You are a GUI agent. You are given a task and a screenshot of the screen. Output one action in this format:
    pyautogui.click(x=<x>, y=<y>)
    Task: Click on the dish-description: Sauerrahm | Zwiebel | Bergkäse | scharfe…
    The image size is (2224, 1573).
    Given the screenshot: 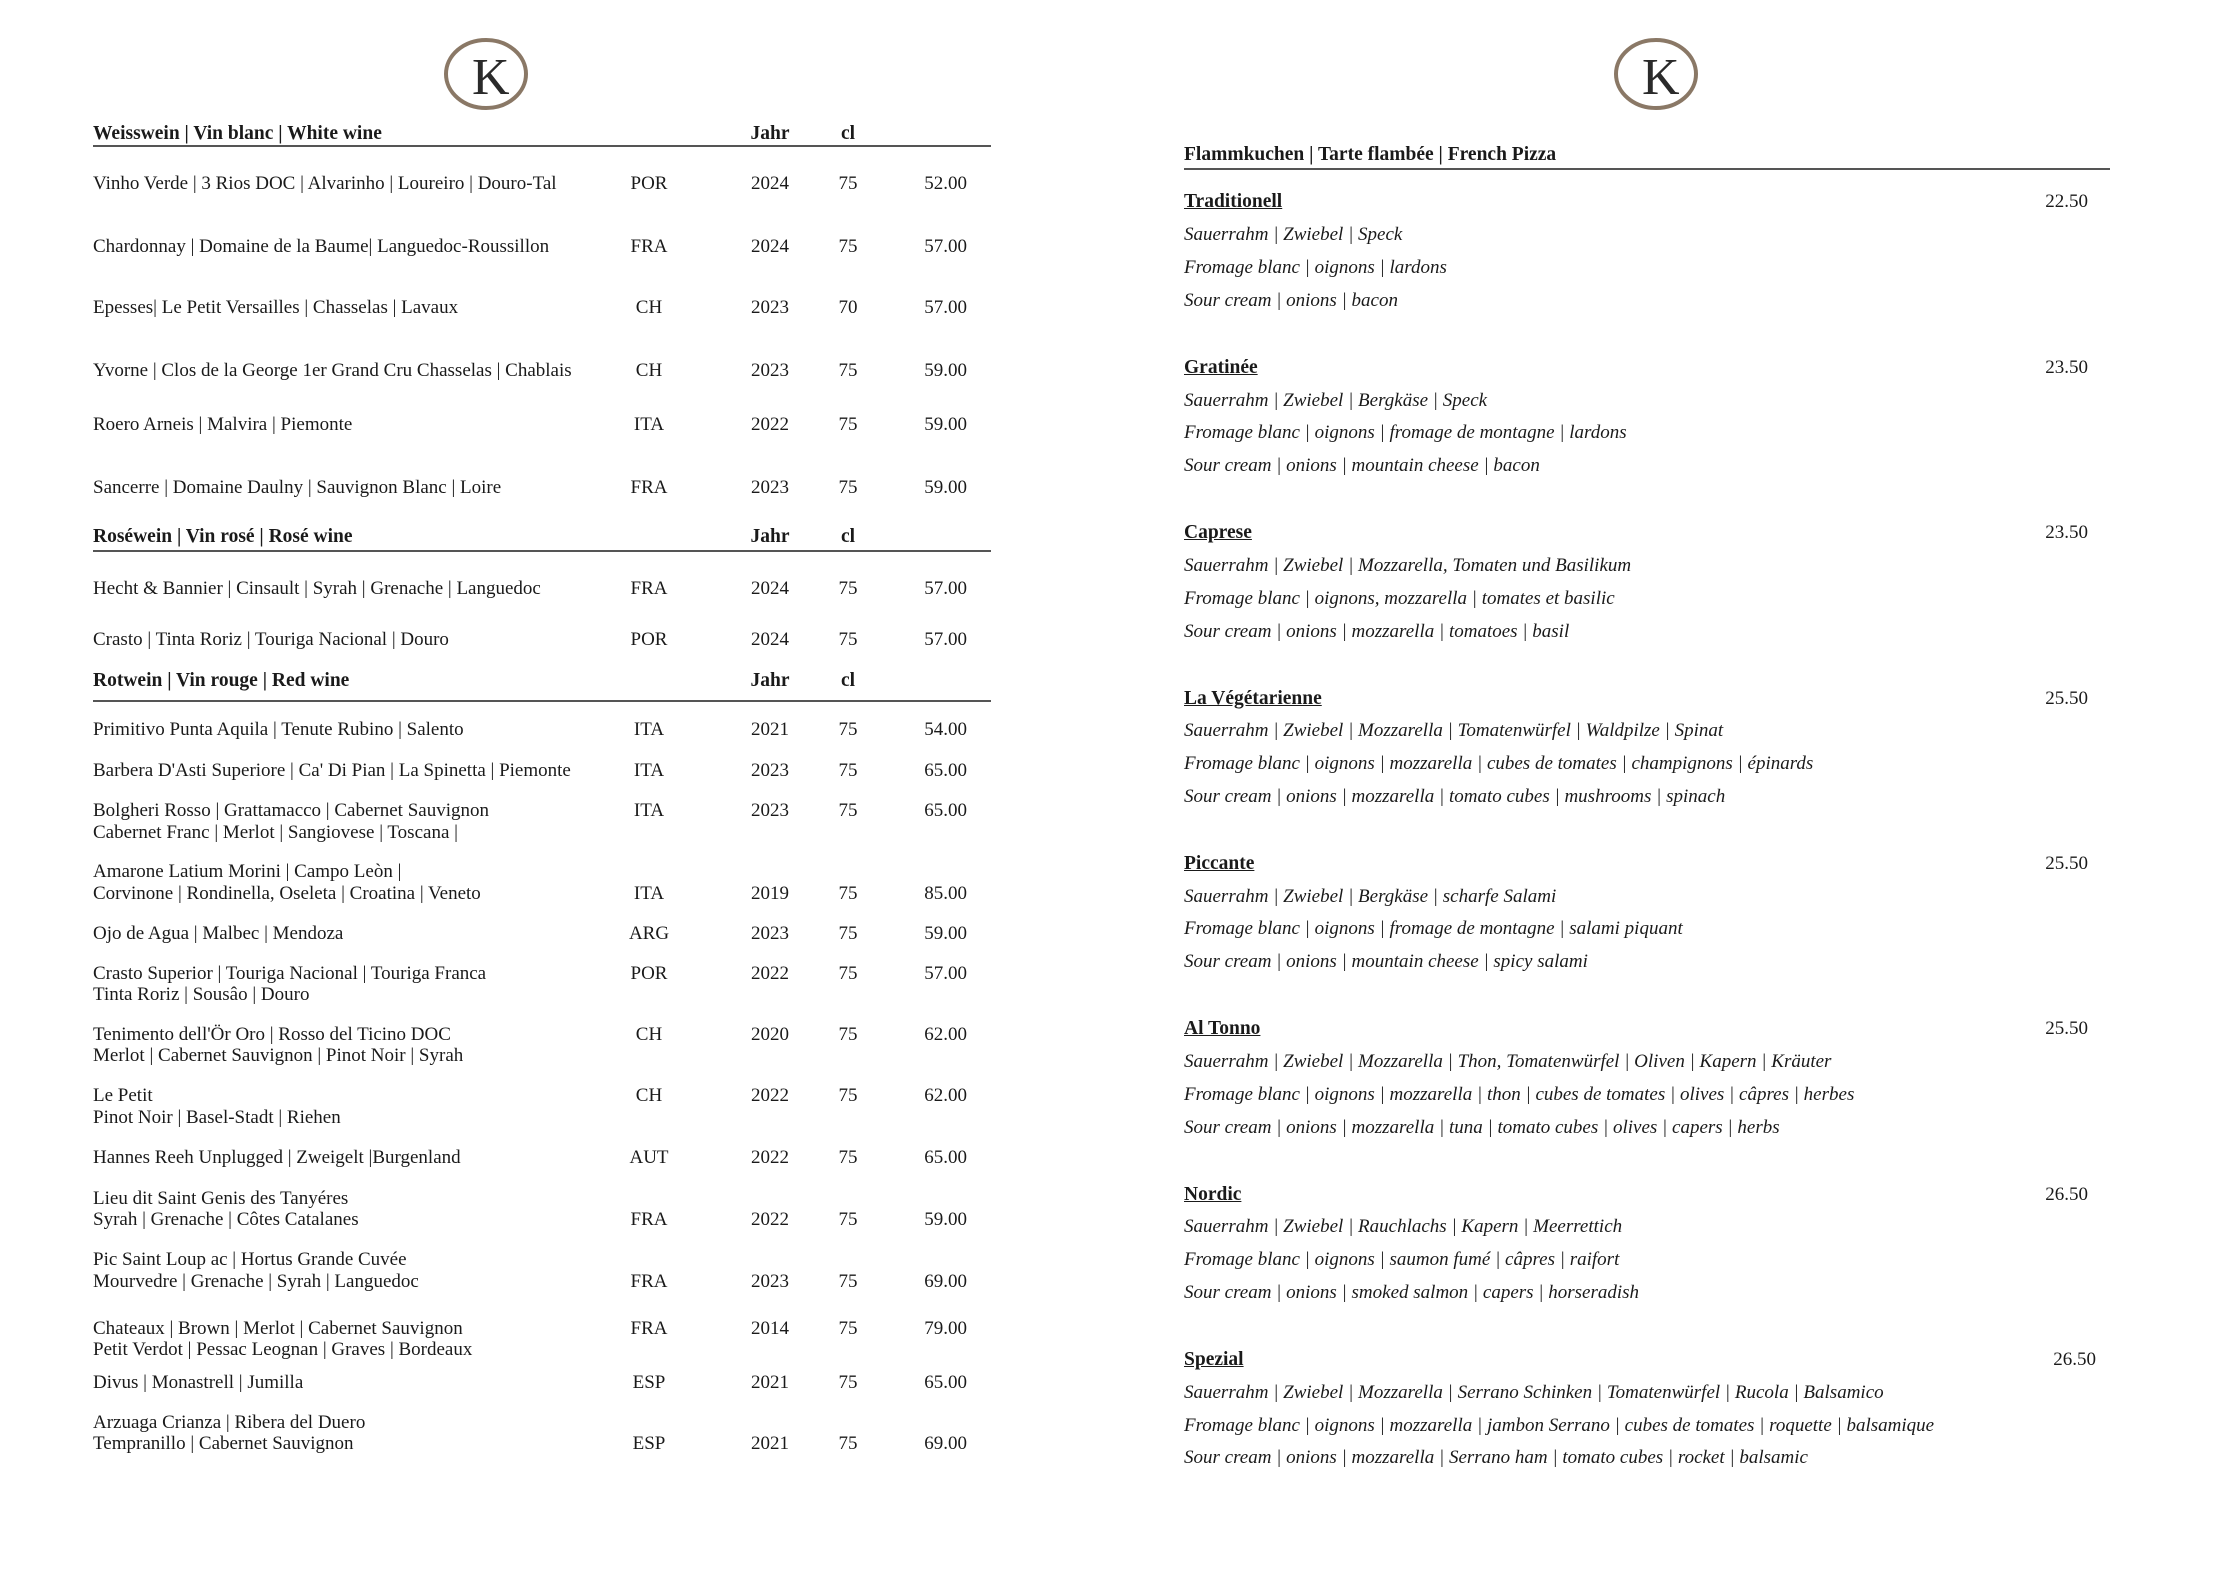 What is the action you would take?
    pyautogui.click(x=1370, y=896)
    